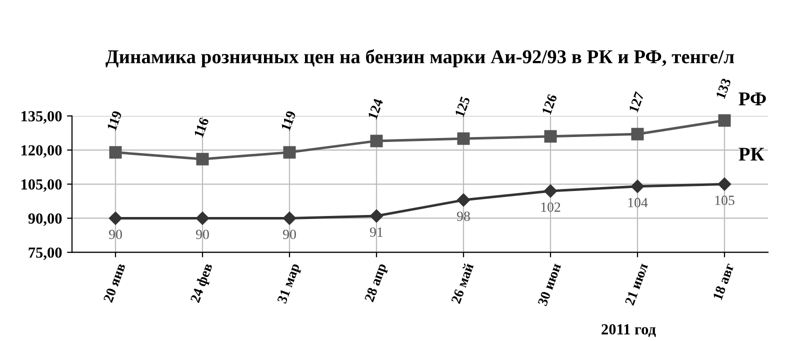  What do you see at coordinates (638, 203) in the screenshot?
I see `data-label: 104` at bounding box center [638, 203].